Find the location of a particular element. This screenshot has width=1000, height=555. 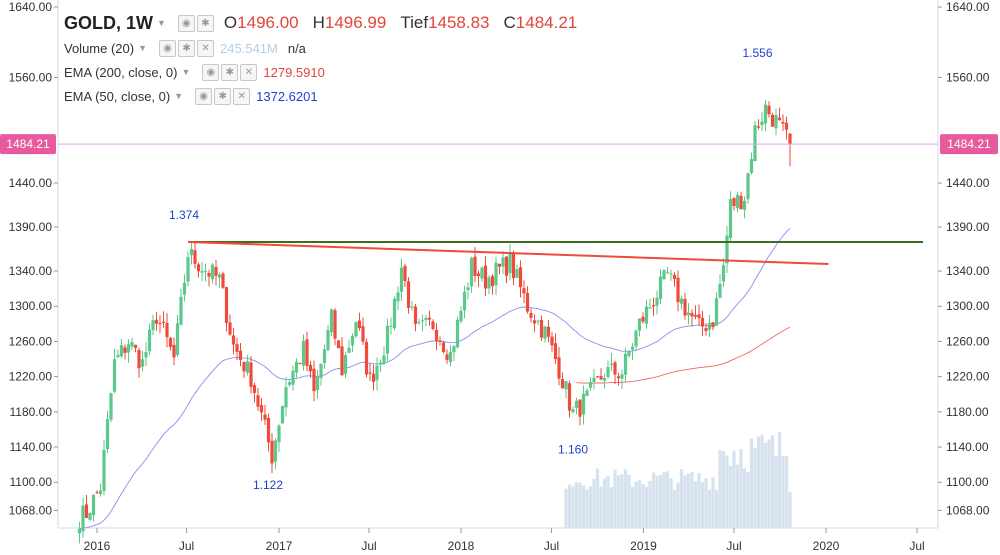

symbol-dropdown-icon: ▼ is located at coordinates (161, 23).